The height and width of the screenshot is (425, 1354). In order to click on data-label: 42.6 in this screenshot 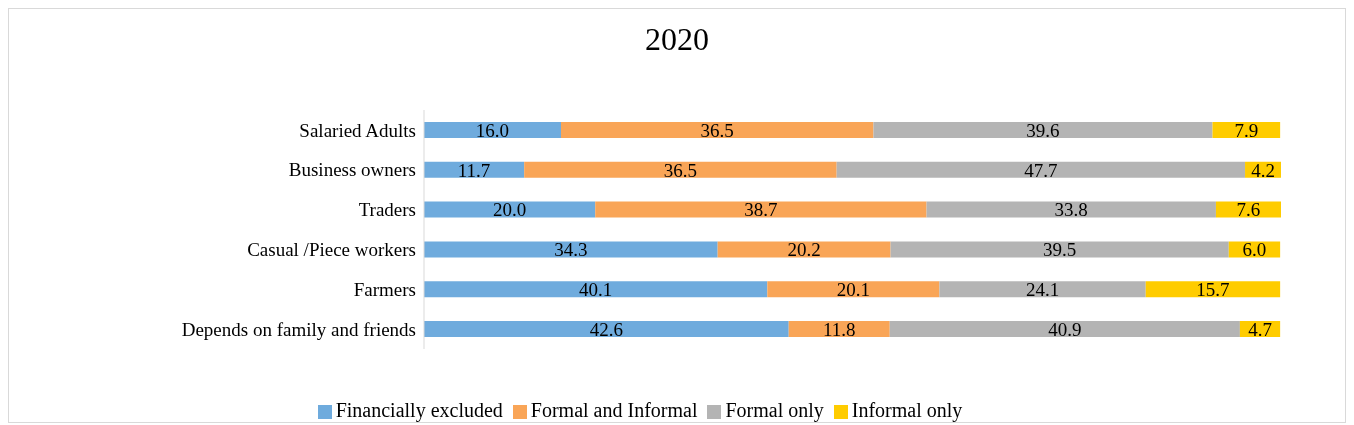, I will do `click(606, 329)`.